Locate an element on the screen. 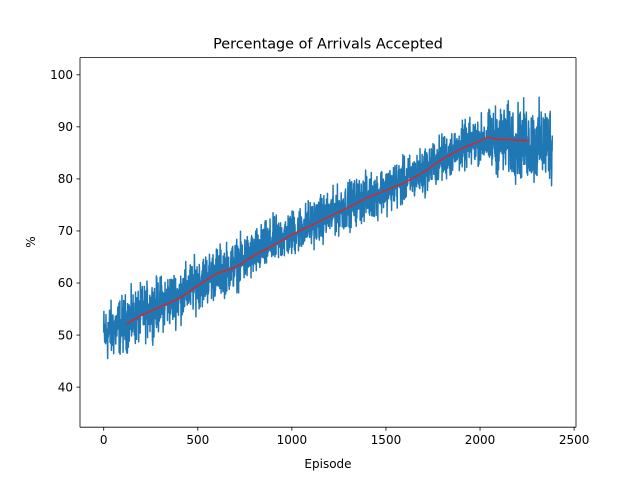 This screenshot has width=640, height=480. y-tick-label: 100 is located at coordinates (61, 75).